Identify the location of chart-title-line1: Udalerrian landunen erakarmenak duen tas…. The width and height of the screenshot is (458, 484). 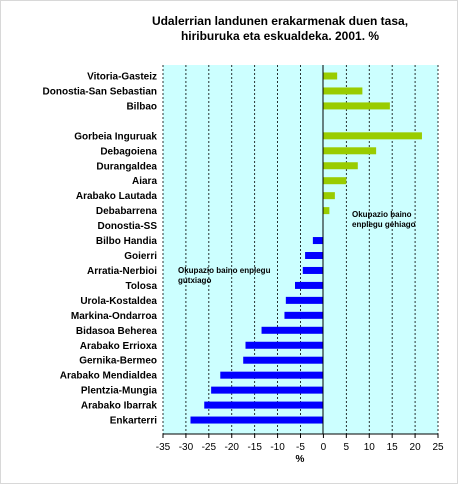
(280, 21).